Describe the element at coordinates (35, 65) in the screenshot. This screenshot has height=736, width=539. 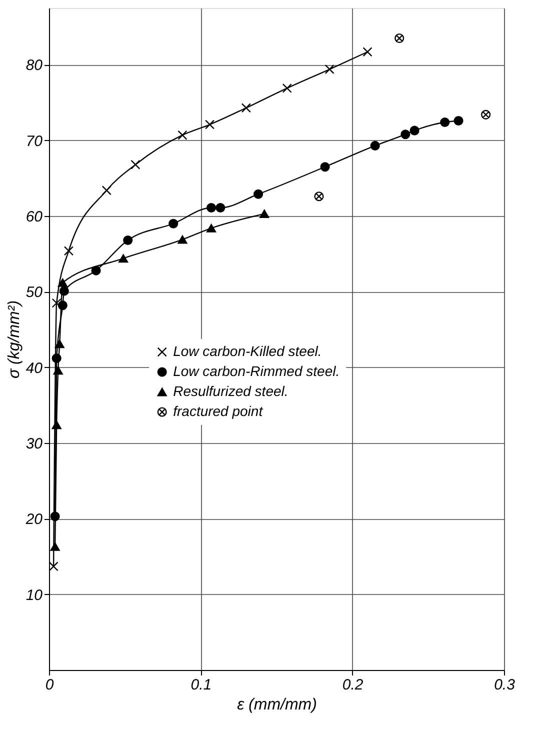
I see `y-tick-label: 80` at that location.